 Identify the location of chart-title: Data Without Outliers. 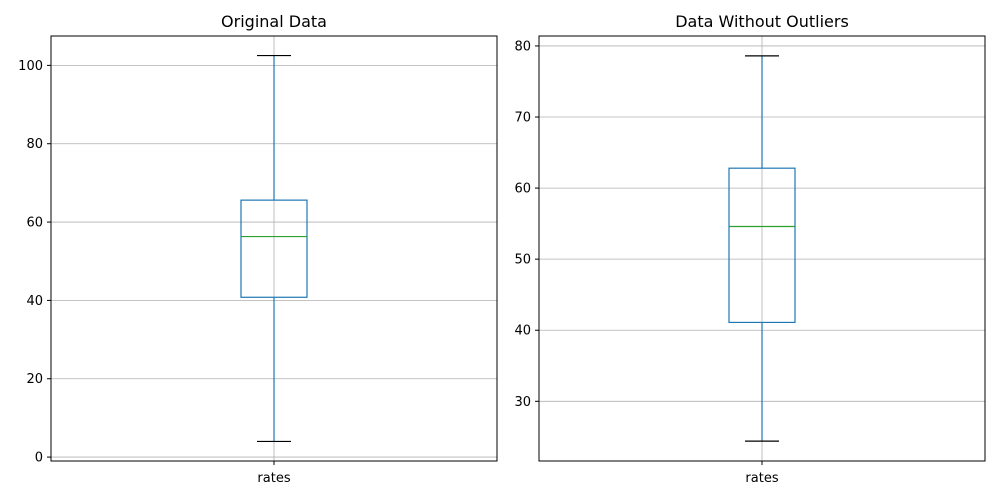
(762, 21).